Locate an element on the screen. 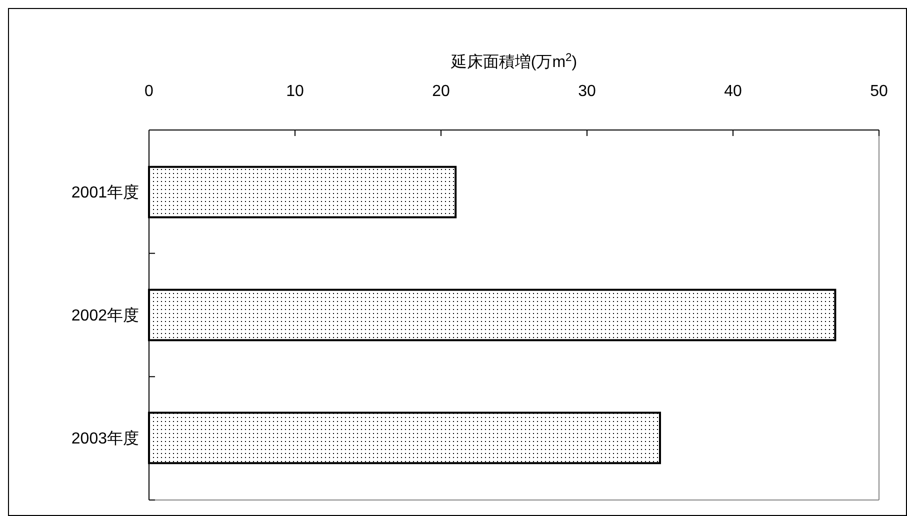 The image size is (907, 516). x-tick-label: 30 is located at coordinates (587, 91).